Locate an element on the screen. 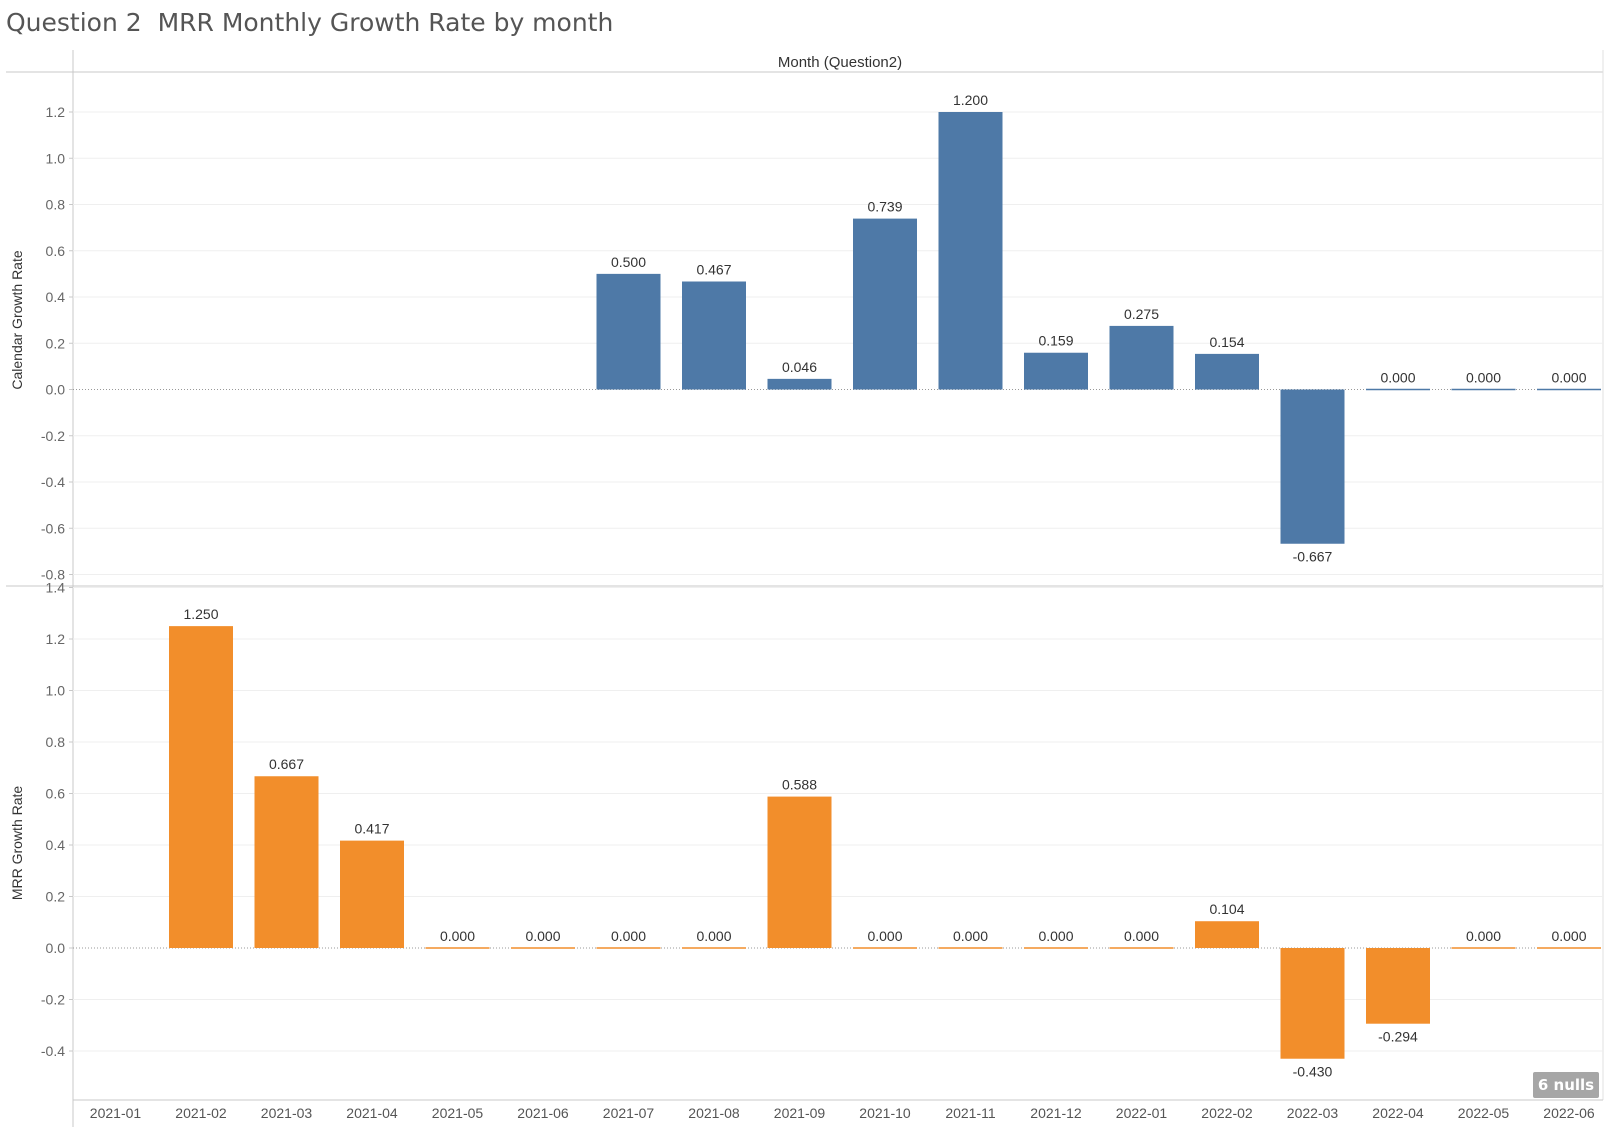 This screenshot has height=1127, width=1619. x-tick-label: 2021-08 is located at coordinates (714, 1113).